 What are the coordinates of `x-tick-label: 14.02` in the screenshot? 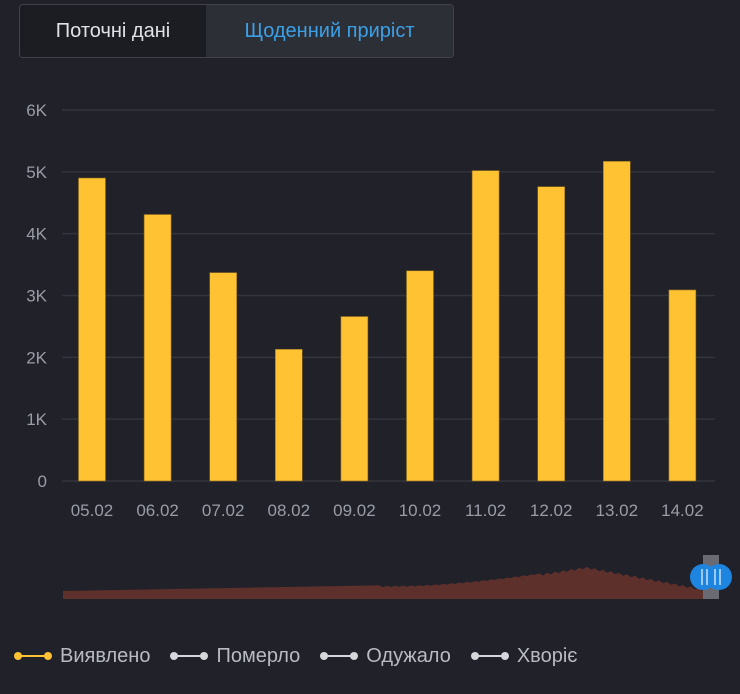 It's located at (682, 510).